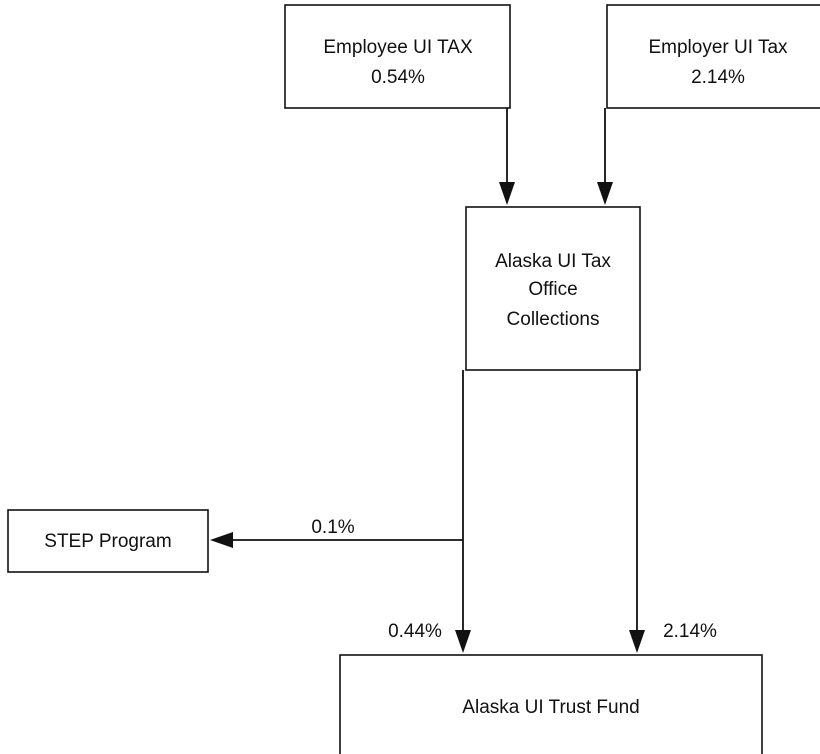  I want to click on edge-label: 2.14%, so click(690, 631).